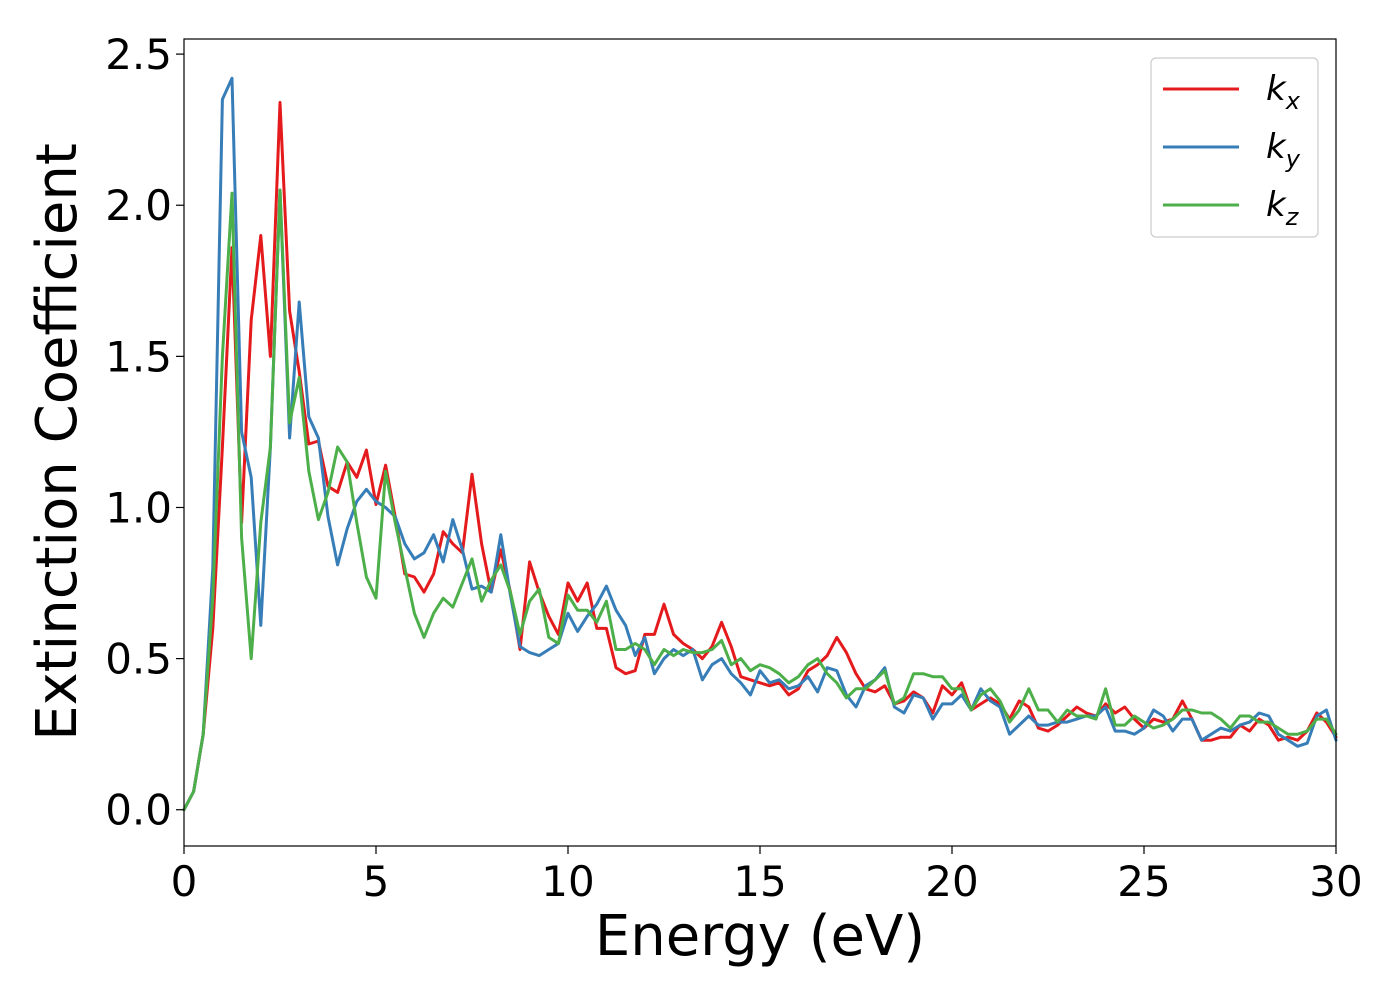 This screenshot has height=1000, width=1400. Describe the element at coordinates (57, 442) in the screenshot. I see `y-axis-label: Extinction Coefficient` at that location.